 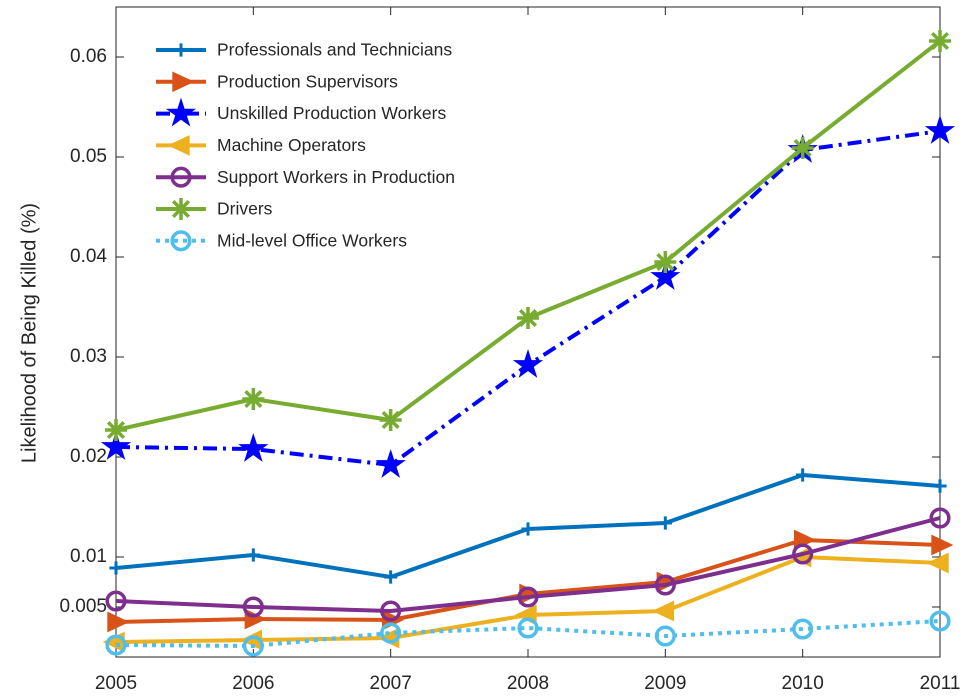 What do you see at coordinates (665, 683) in the screenshot?
I see `x-tick-label: 2009` at bounding box center [665, 683].